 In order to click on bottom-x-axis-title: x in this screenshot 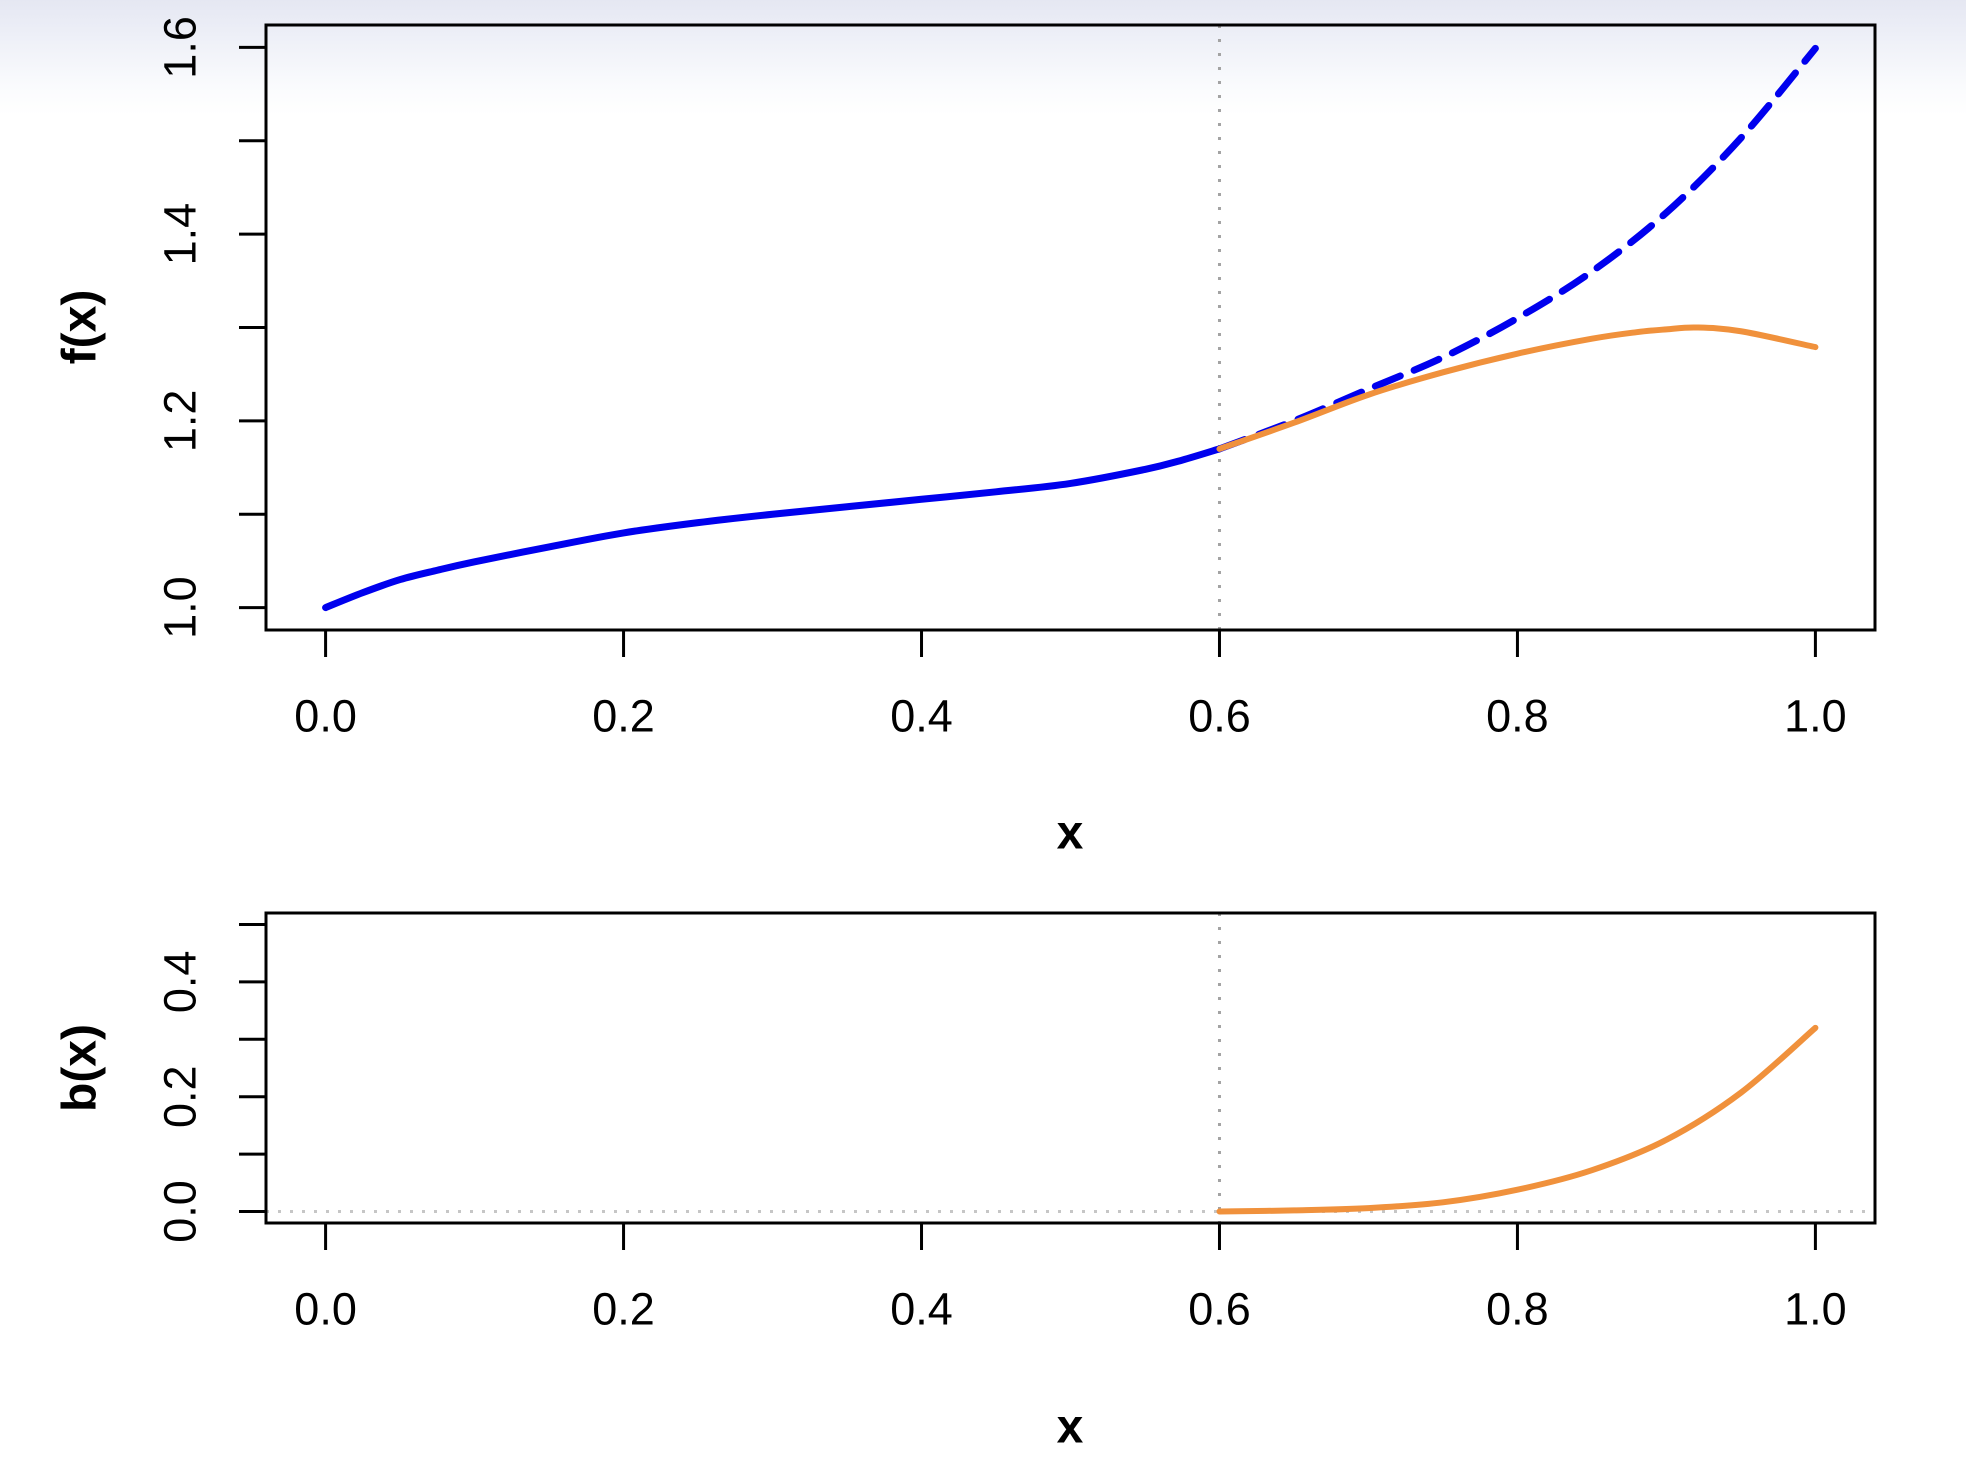, I will do `click(1070, 1427)`.